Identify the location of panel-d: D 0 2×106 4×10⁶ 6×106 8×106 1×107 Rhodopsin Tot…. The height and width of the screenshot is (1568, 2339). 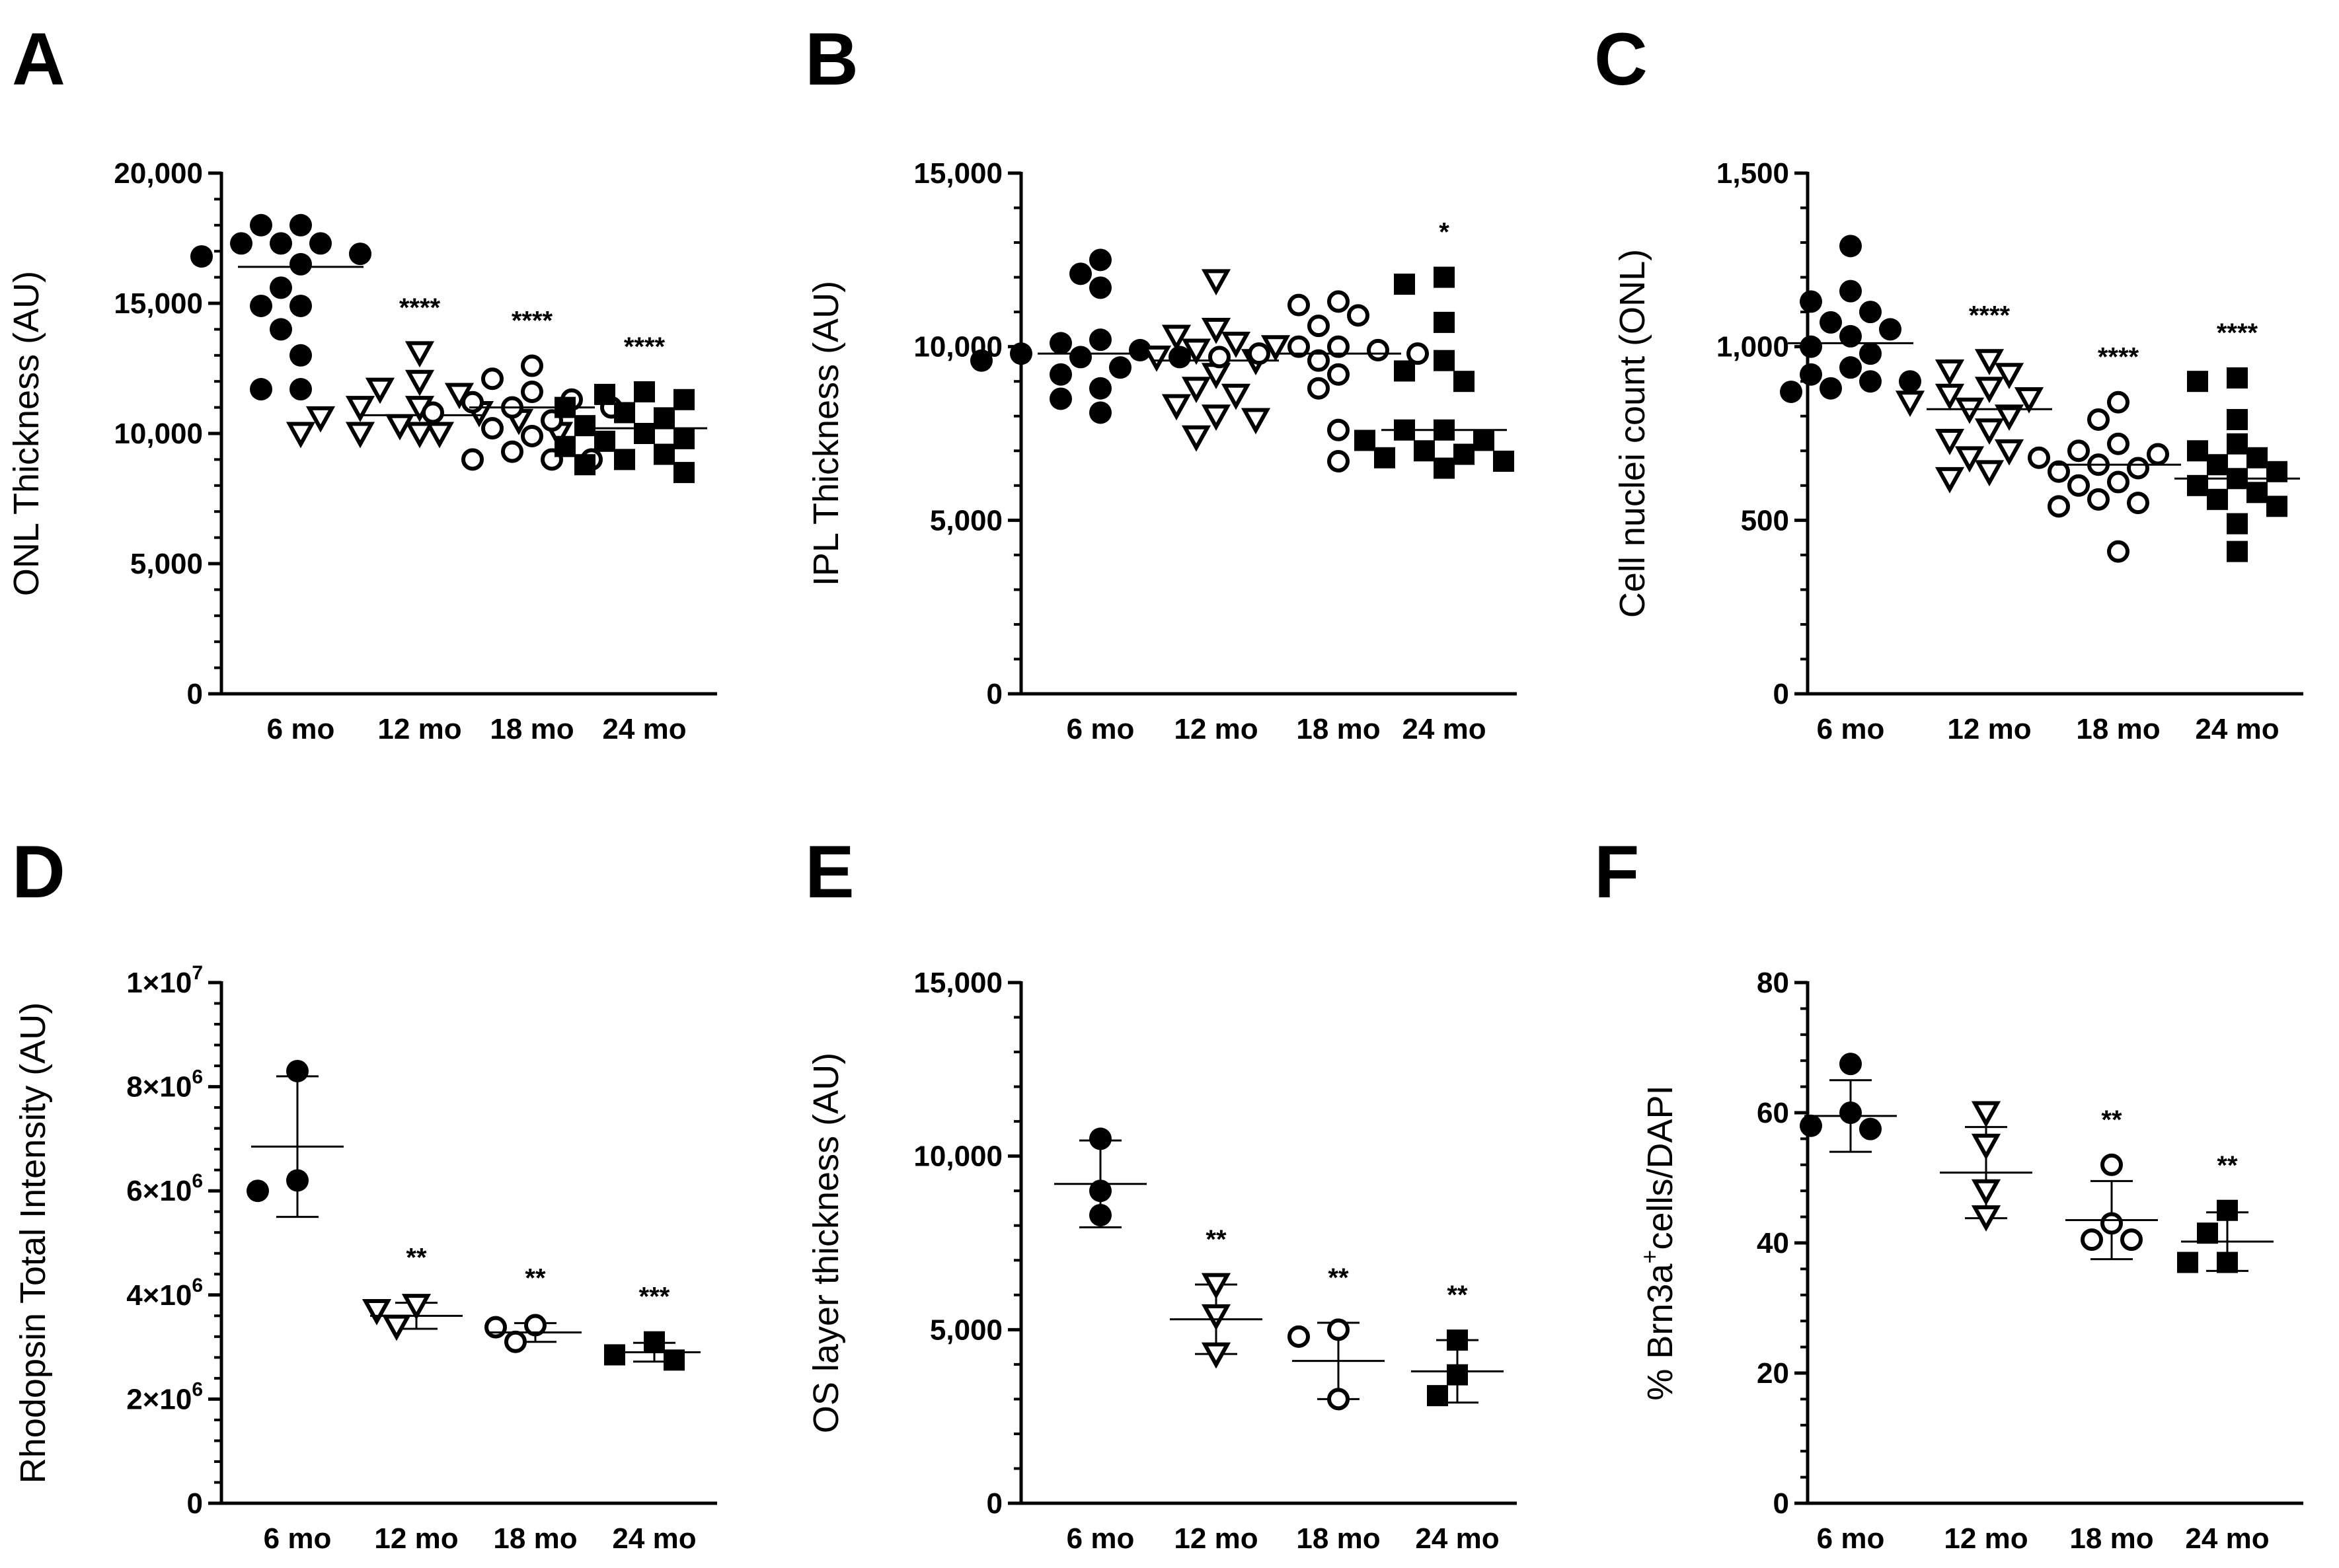
(364, 1193).